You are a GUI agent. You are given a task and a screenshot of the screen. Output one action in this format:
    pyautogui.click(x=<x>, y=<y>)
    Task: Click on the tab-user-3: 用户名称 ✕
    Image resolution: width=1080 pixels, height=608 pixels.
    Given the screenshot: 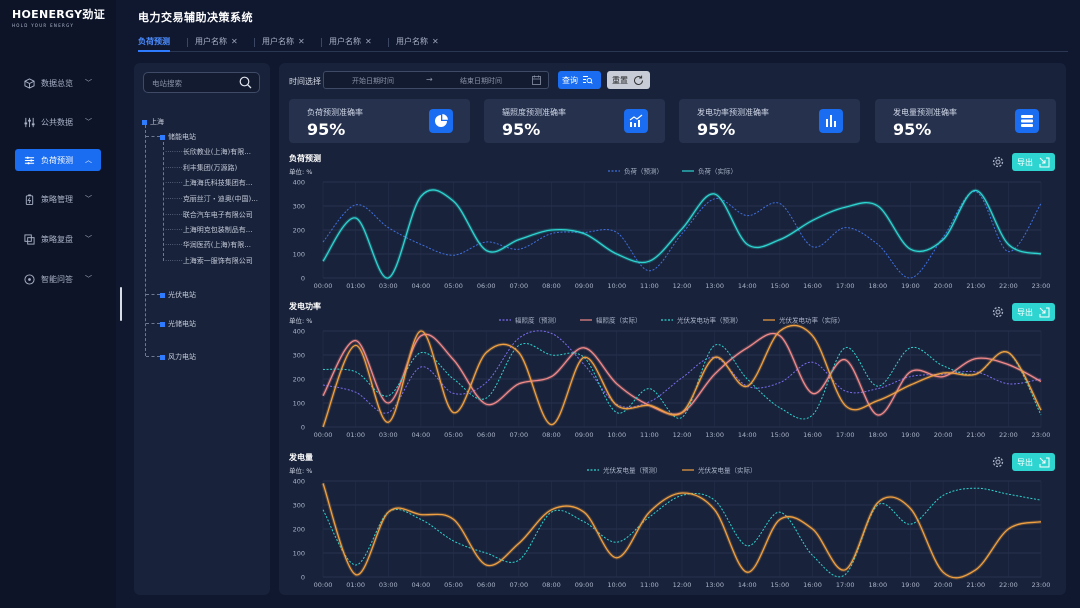 What is the action you would take?
    pyautogui.click(x=350, y=41)
    